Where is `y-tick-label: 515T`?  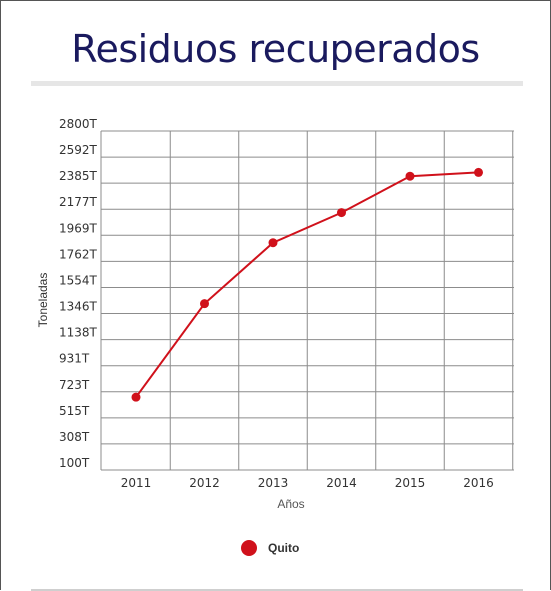
y-tick-label: 515T is located at coordinates (74, 411).